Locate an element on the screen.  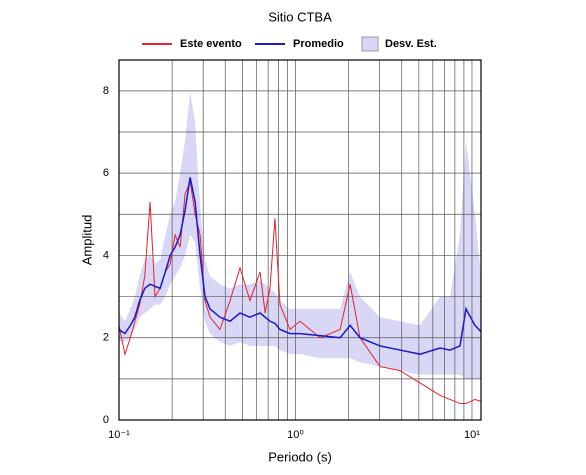
legend-swatch is located at coordinates (370, 44).